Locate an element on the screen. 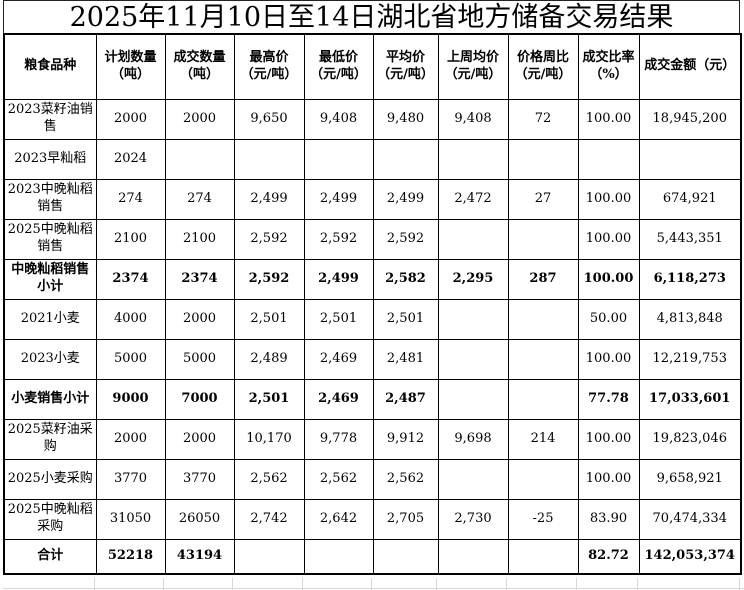 This screenshot has width=744, height=590. value-cell: 27 is located at coordinates (543, 199).